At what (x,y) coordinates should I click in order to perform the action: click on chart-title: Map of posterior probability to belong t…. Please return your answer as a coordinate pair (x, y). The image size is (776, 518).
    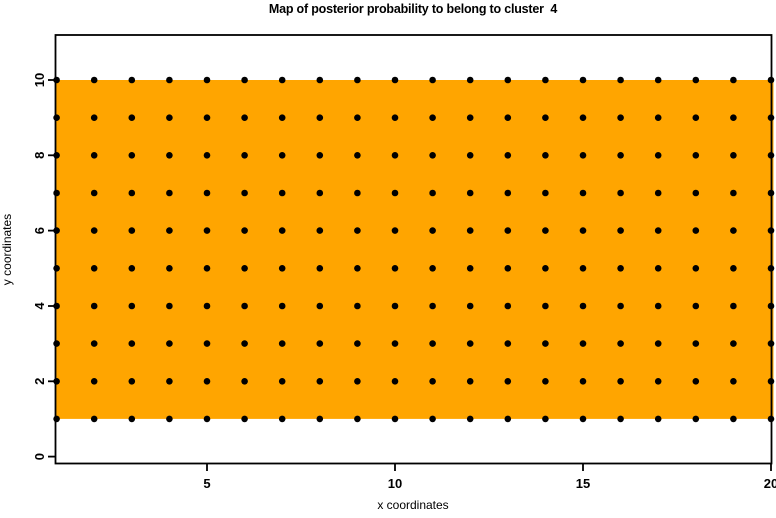
    Looking at the image, I should click on (413, 9).